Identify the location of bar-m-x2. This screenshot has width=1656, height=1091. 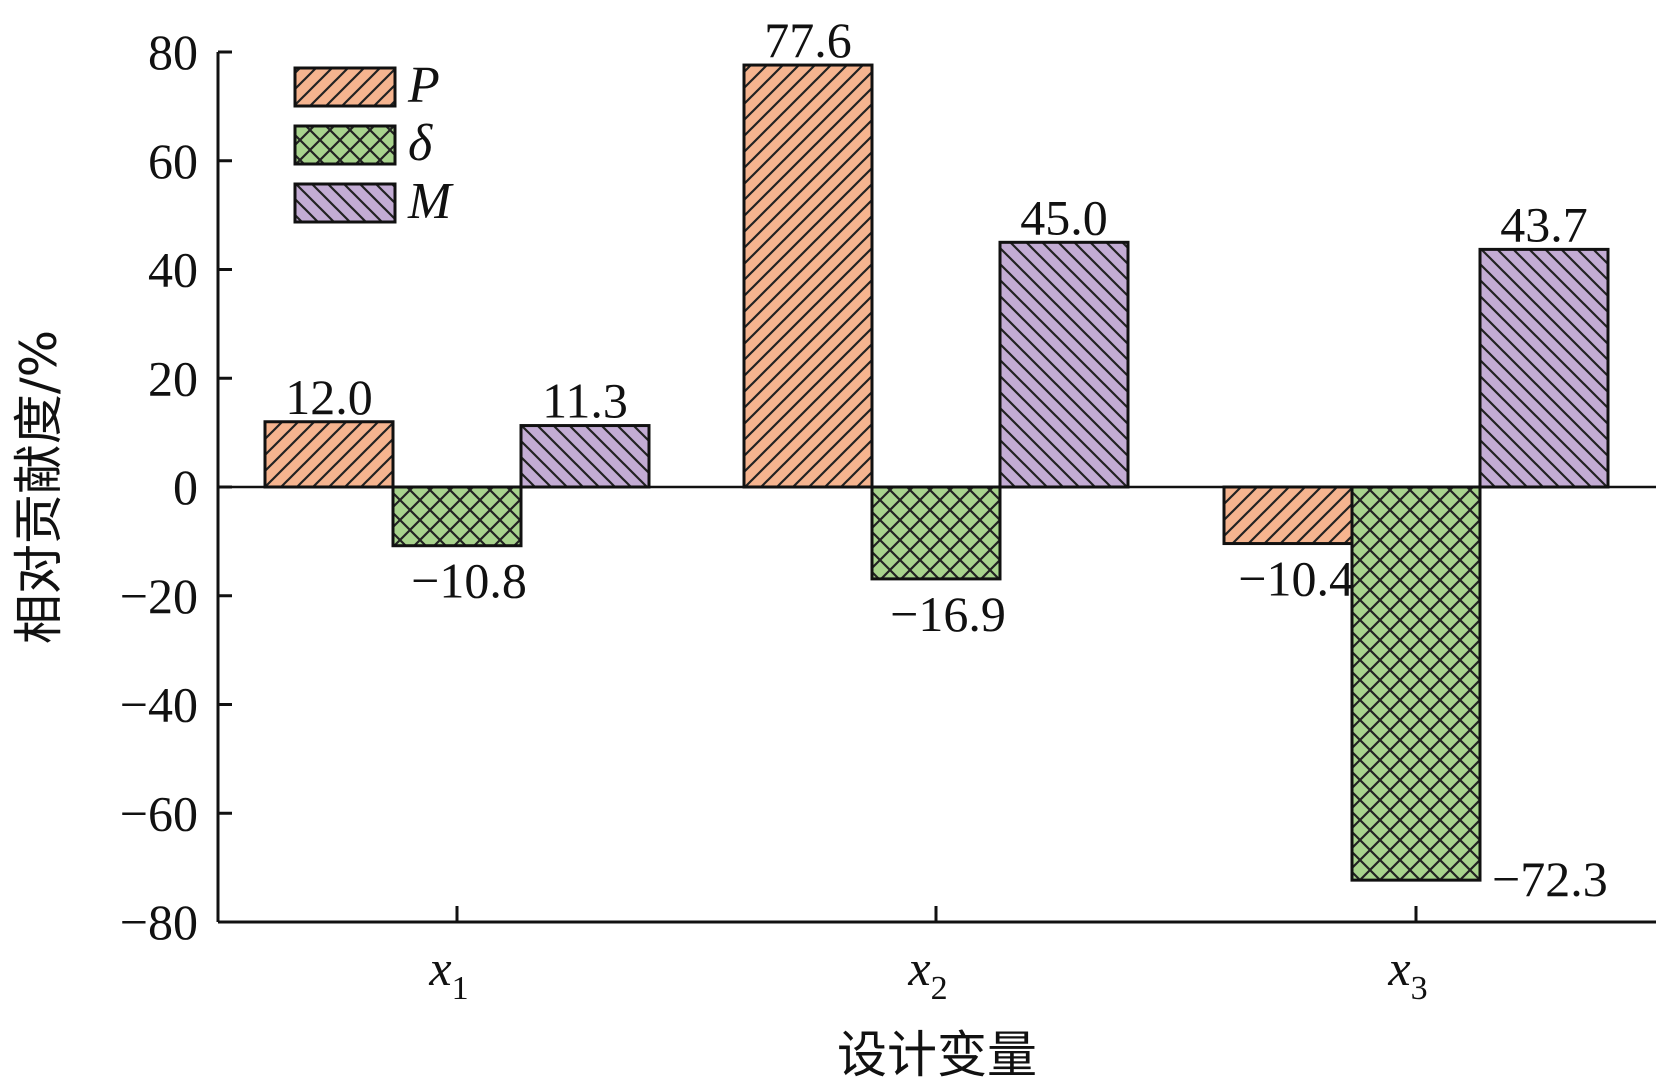
(1064, 364).